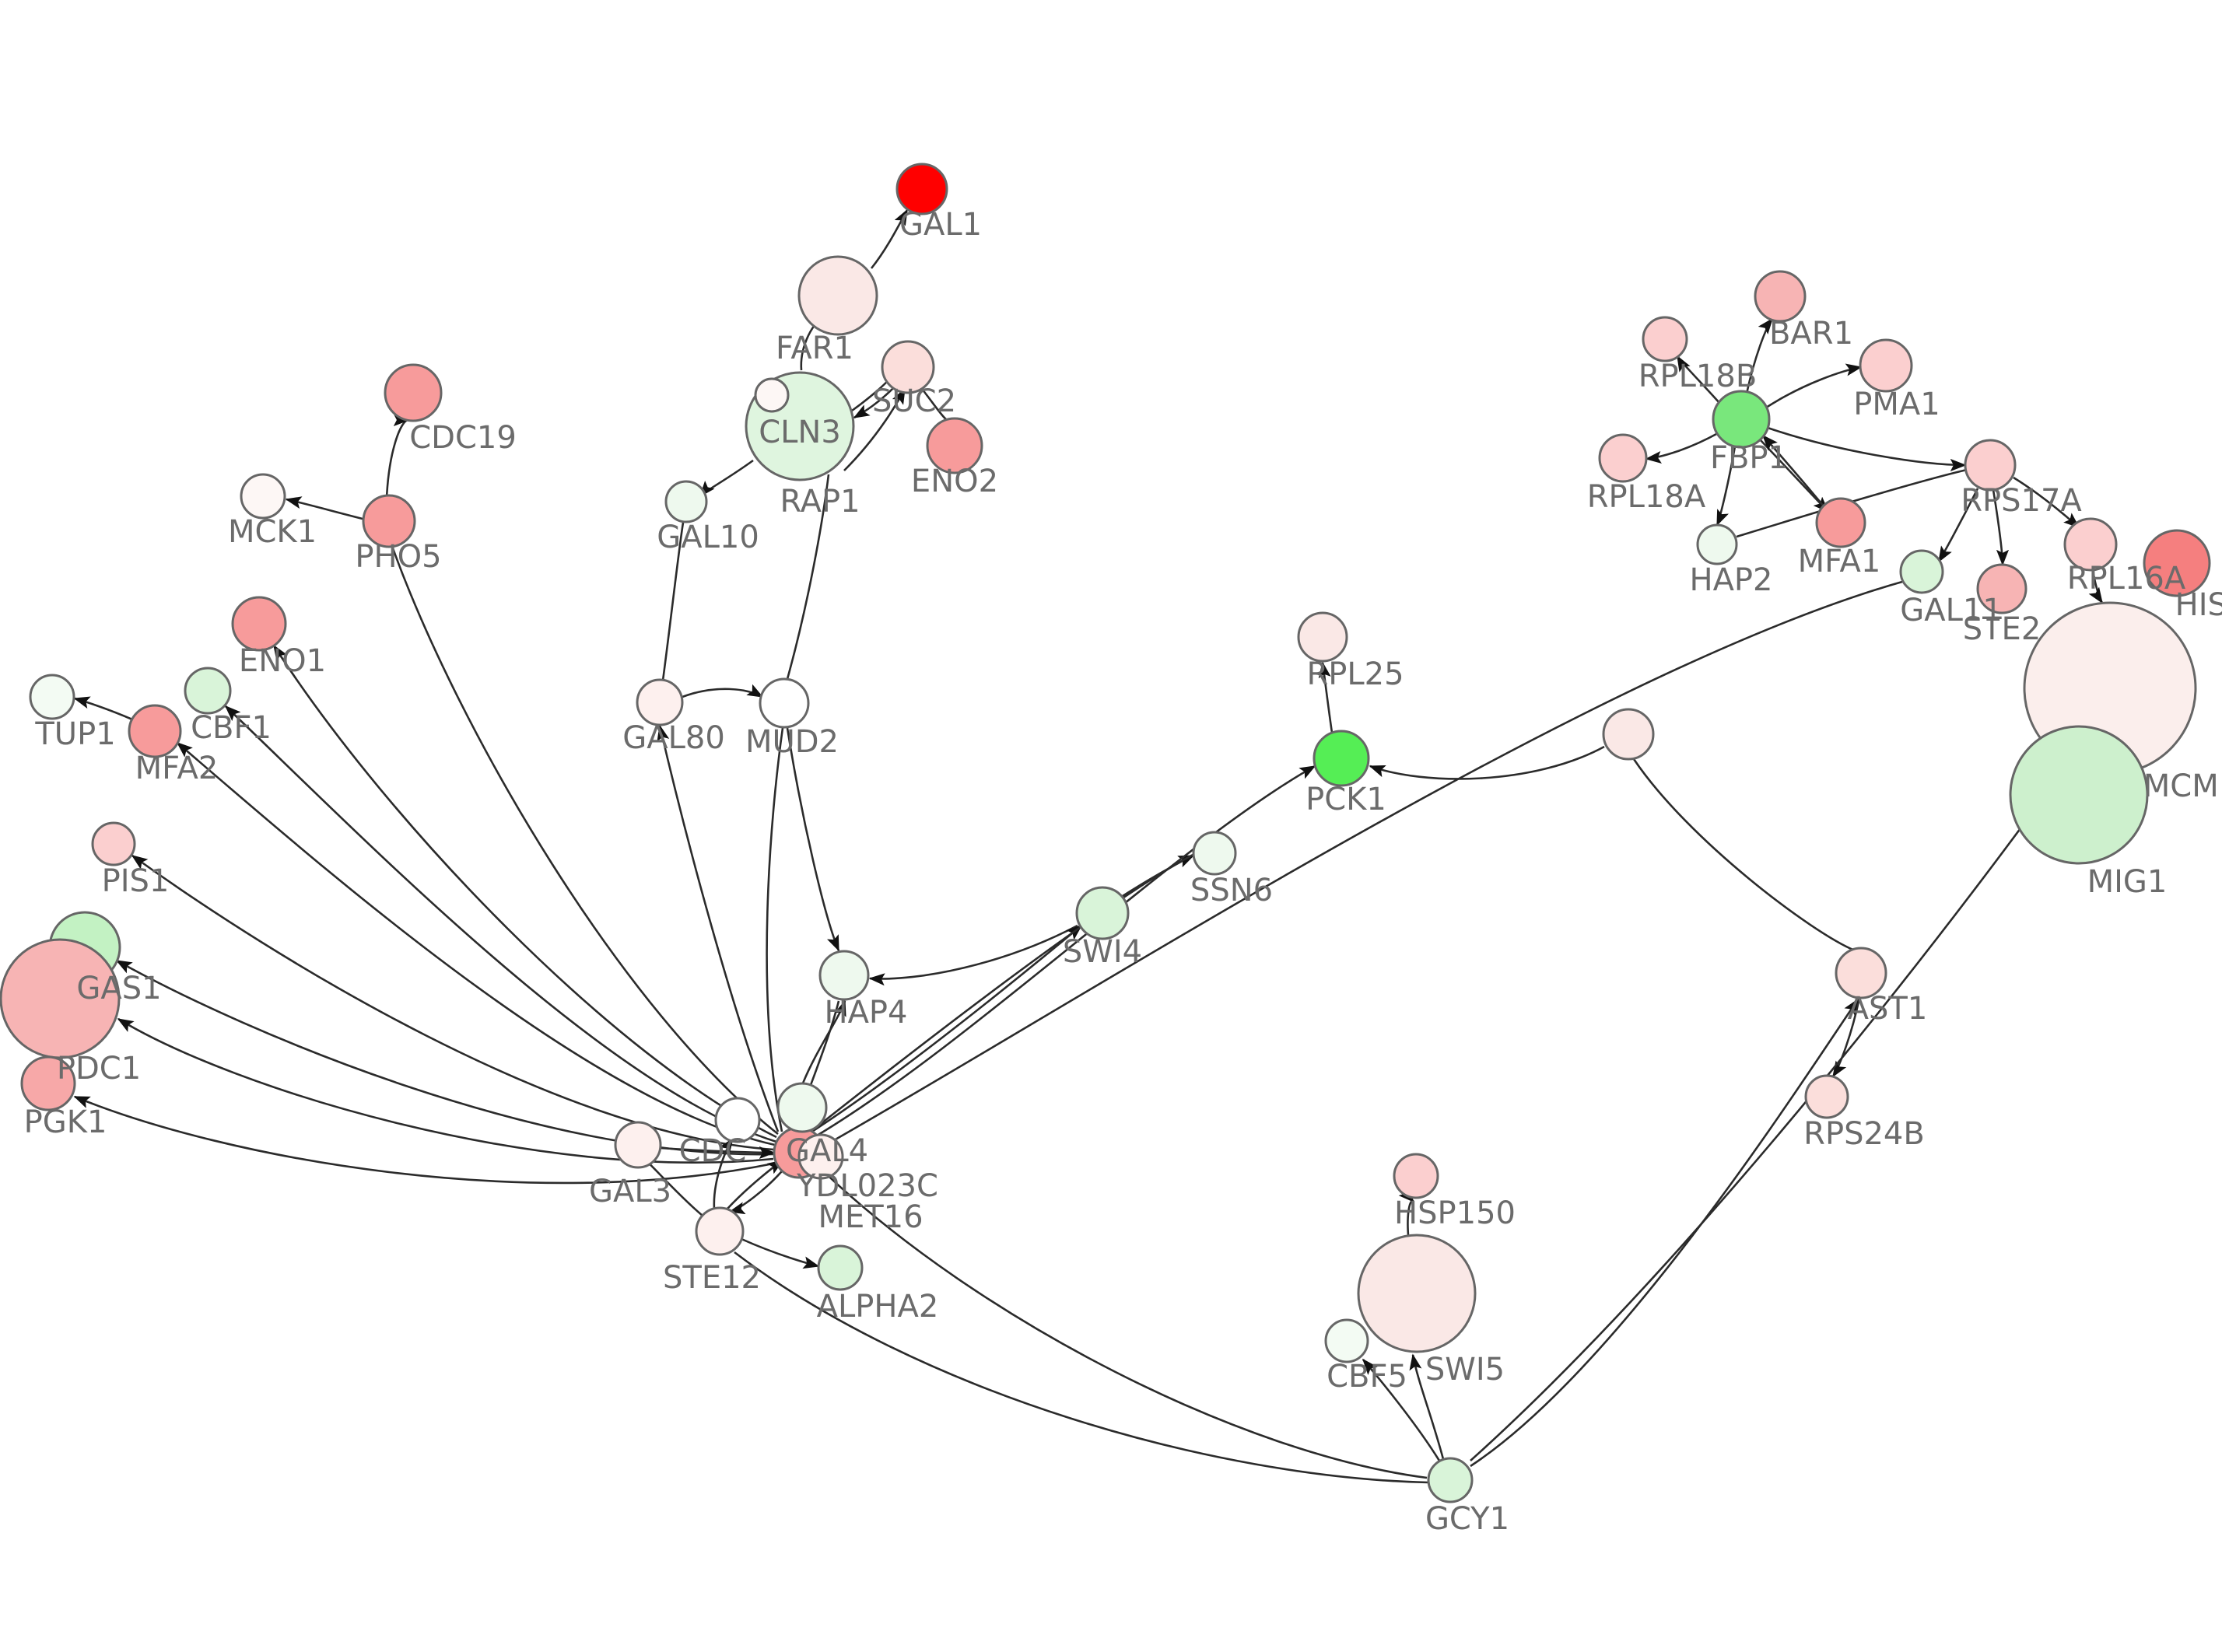 The height and width of the screenshot is (1652, 2222). Describe the element at coordinates (630, 1192) in the screenshot. I see `graph-node-label: GAL3` at that location.